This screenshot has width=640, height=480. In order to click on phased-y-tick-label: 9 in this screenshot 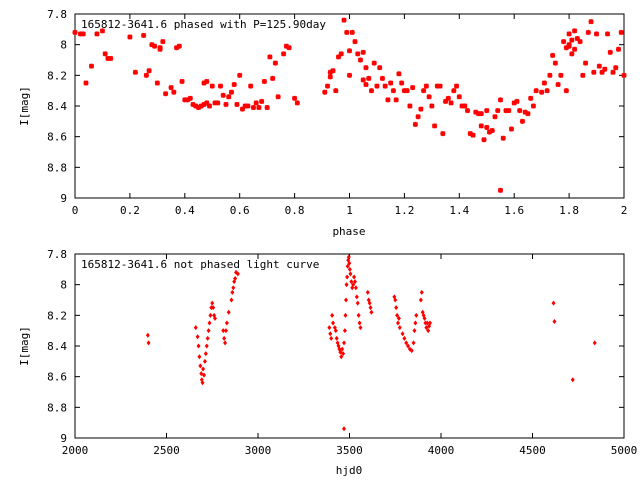, I will do `click(63, 198)`.